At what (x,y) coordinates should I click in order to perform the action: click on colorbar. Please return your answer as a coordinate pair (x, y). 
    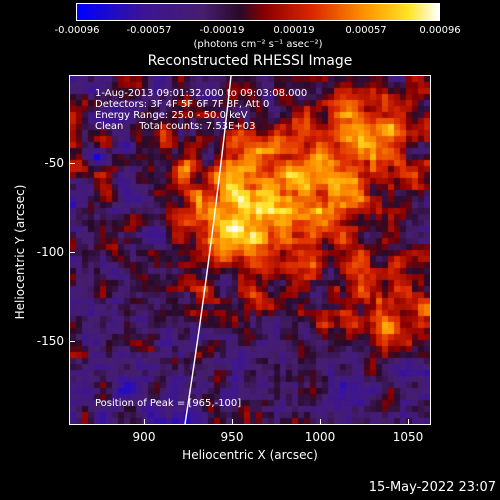
    Looking at the image, I should click on (258, 12).